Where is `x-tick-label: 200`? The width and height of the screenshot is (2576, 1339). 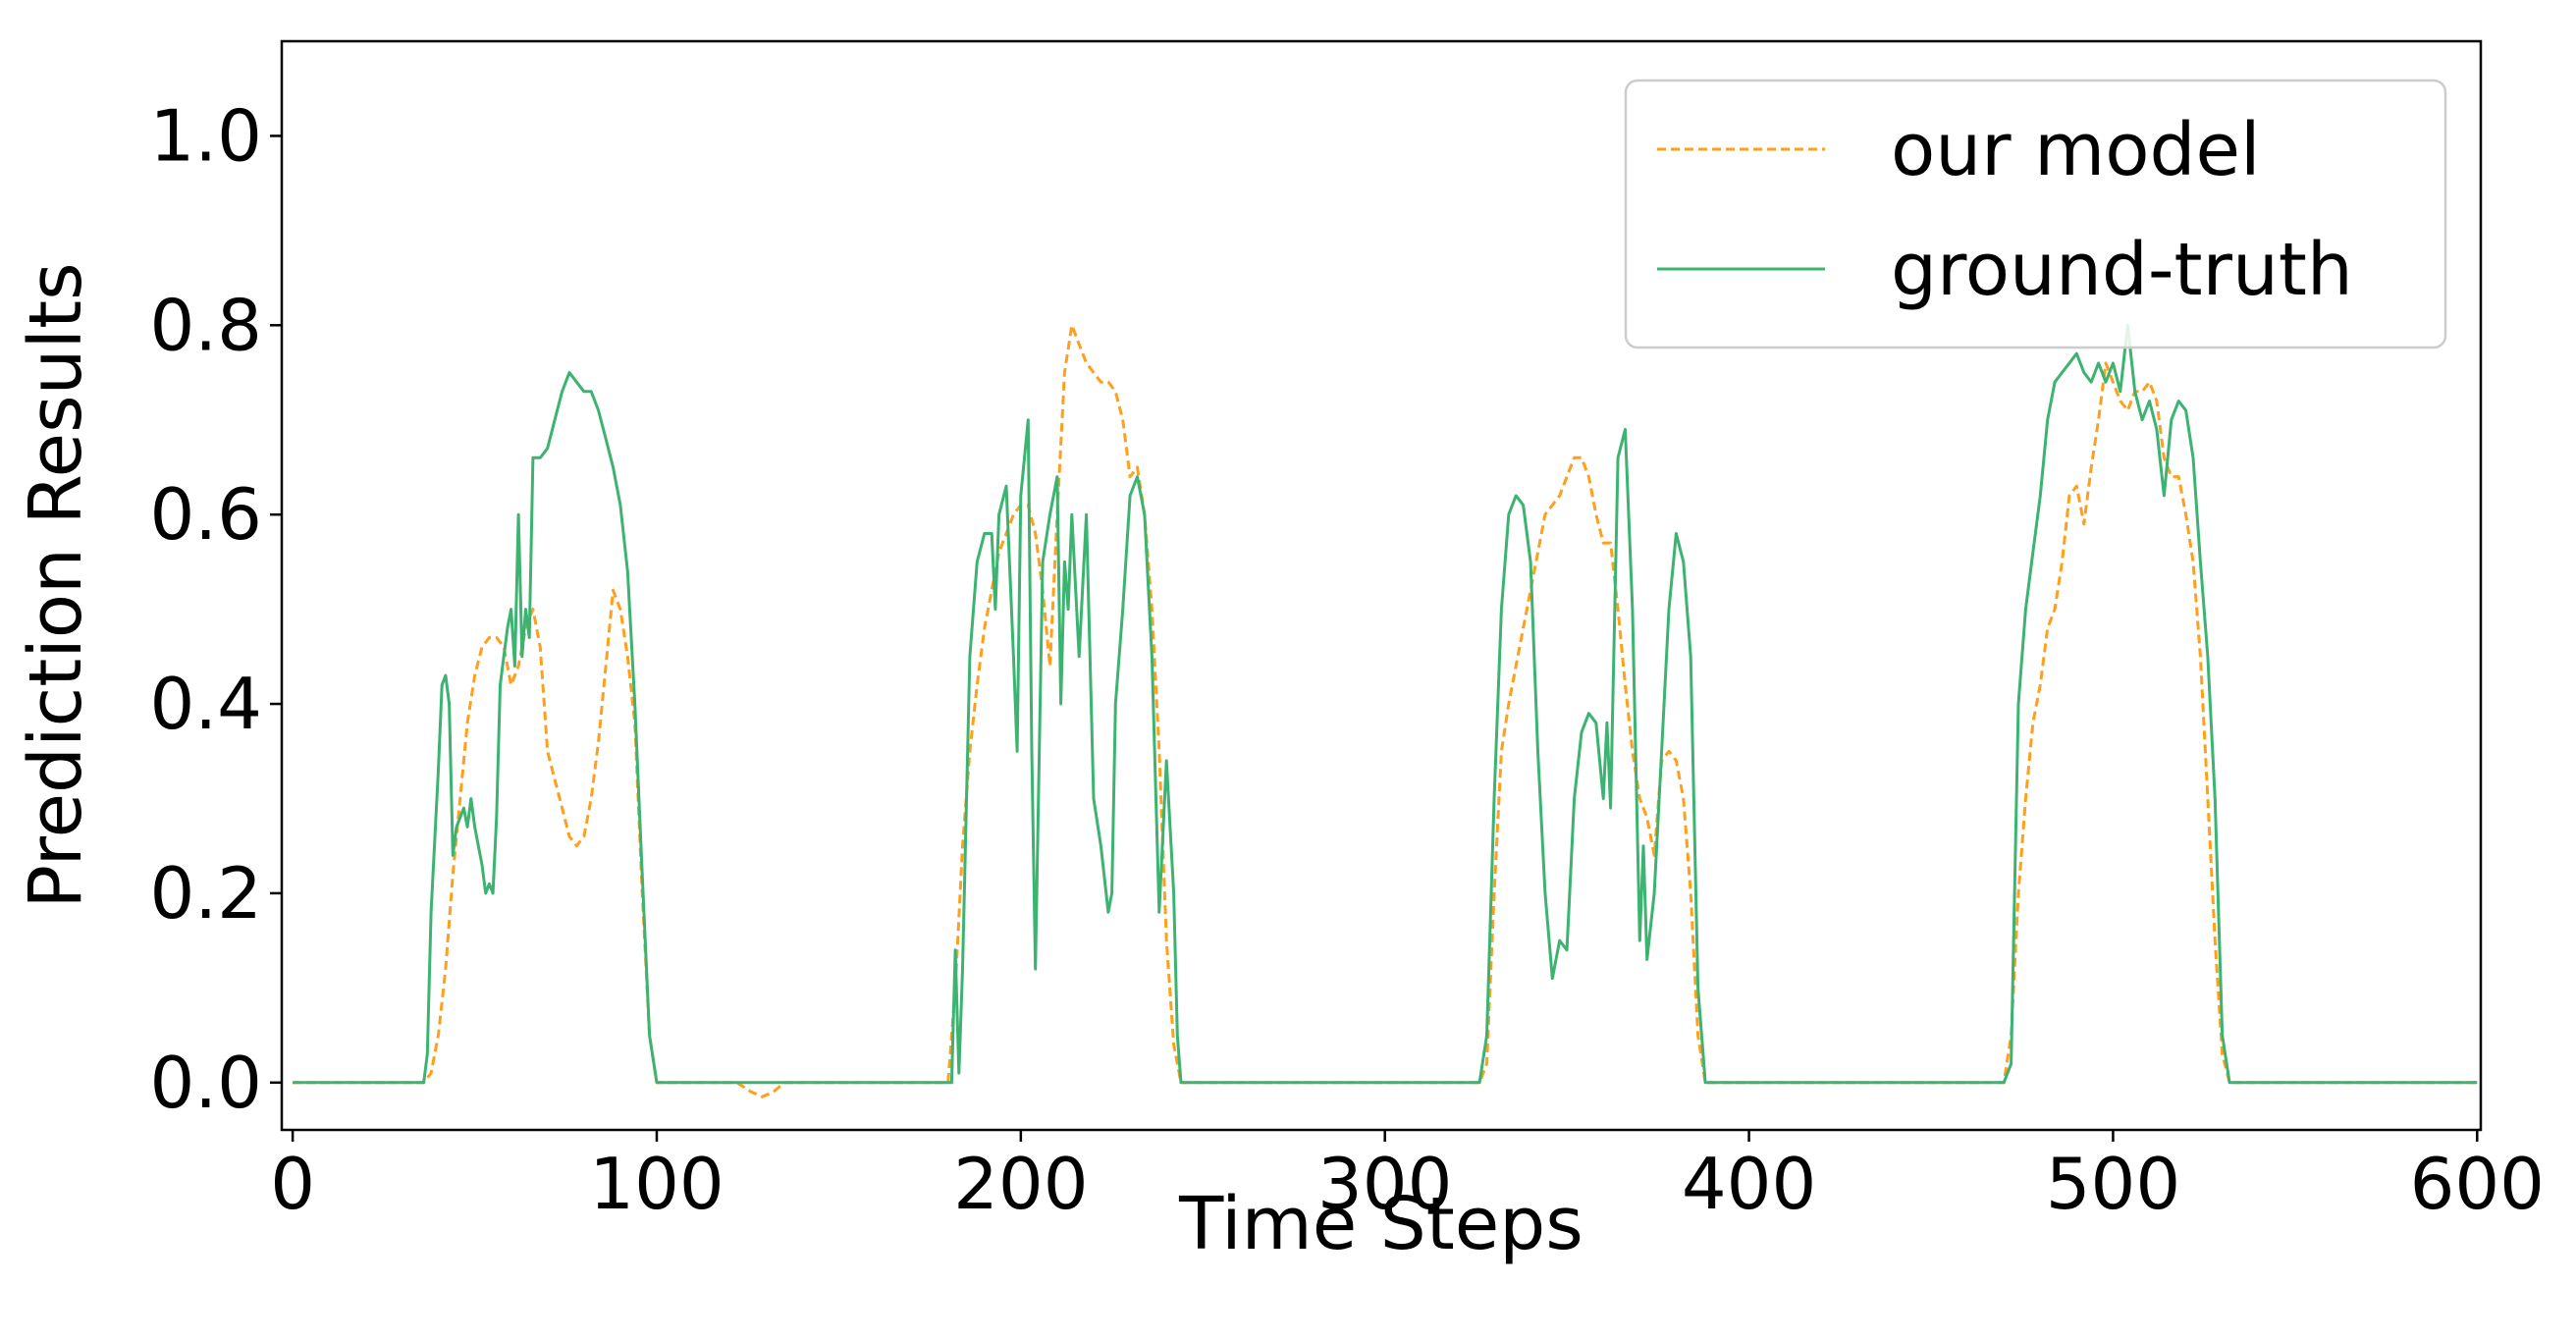
x-tick-label: 200 is located at coordinates (1020, 1184).